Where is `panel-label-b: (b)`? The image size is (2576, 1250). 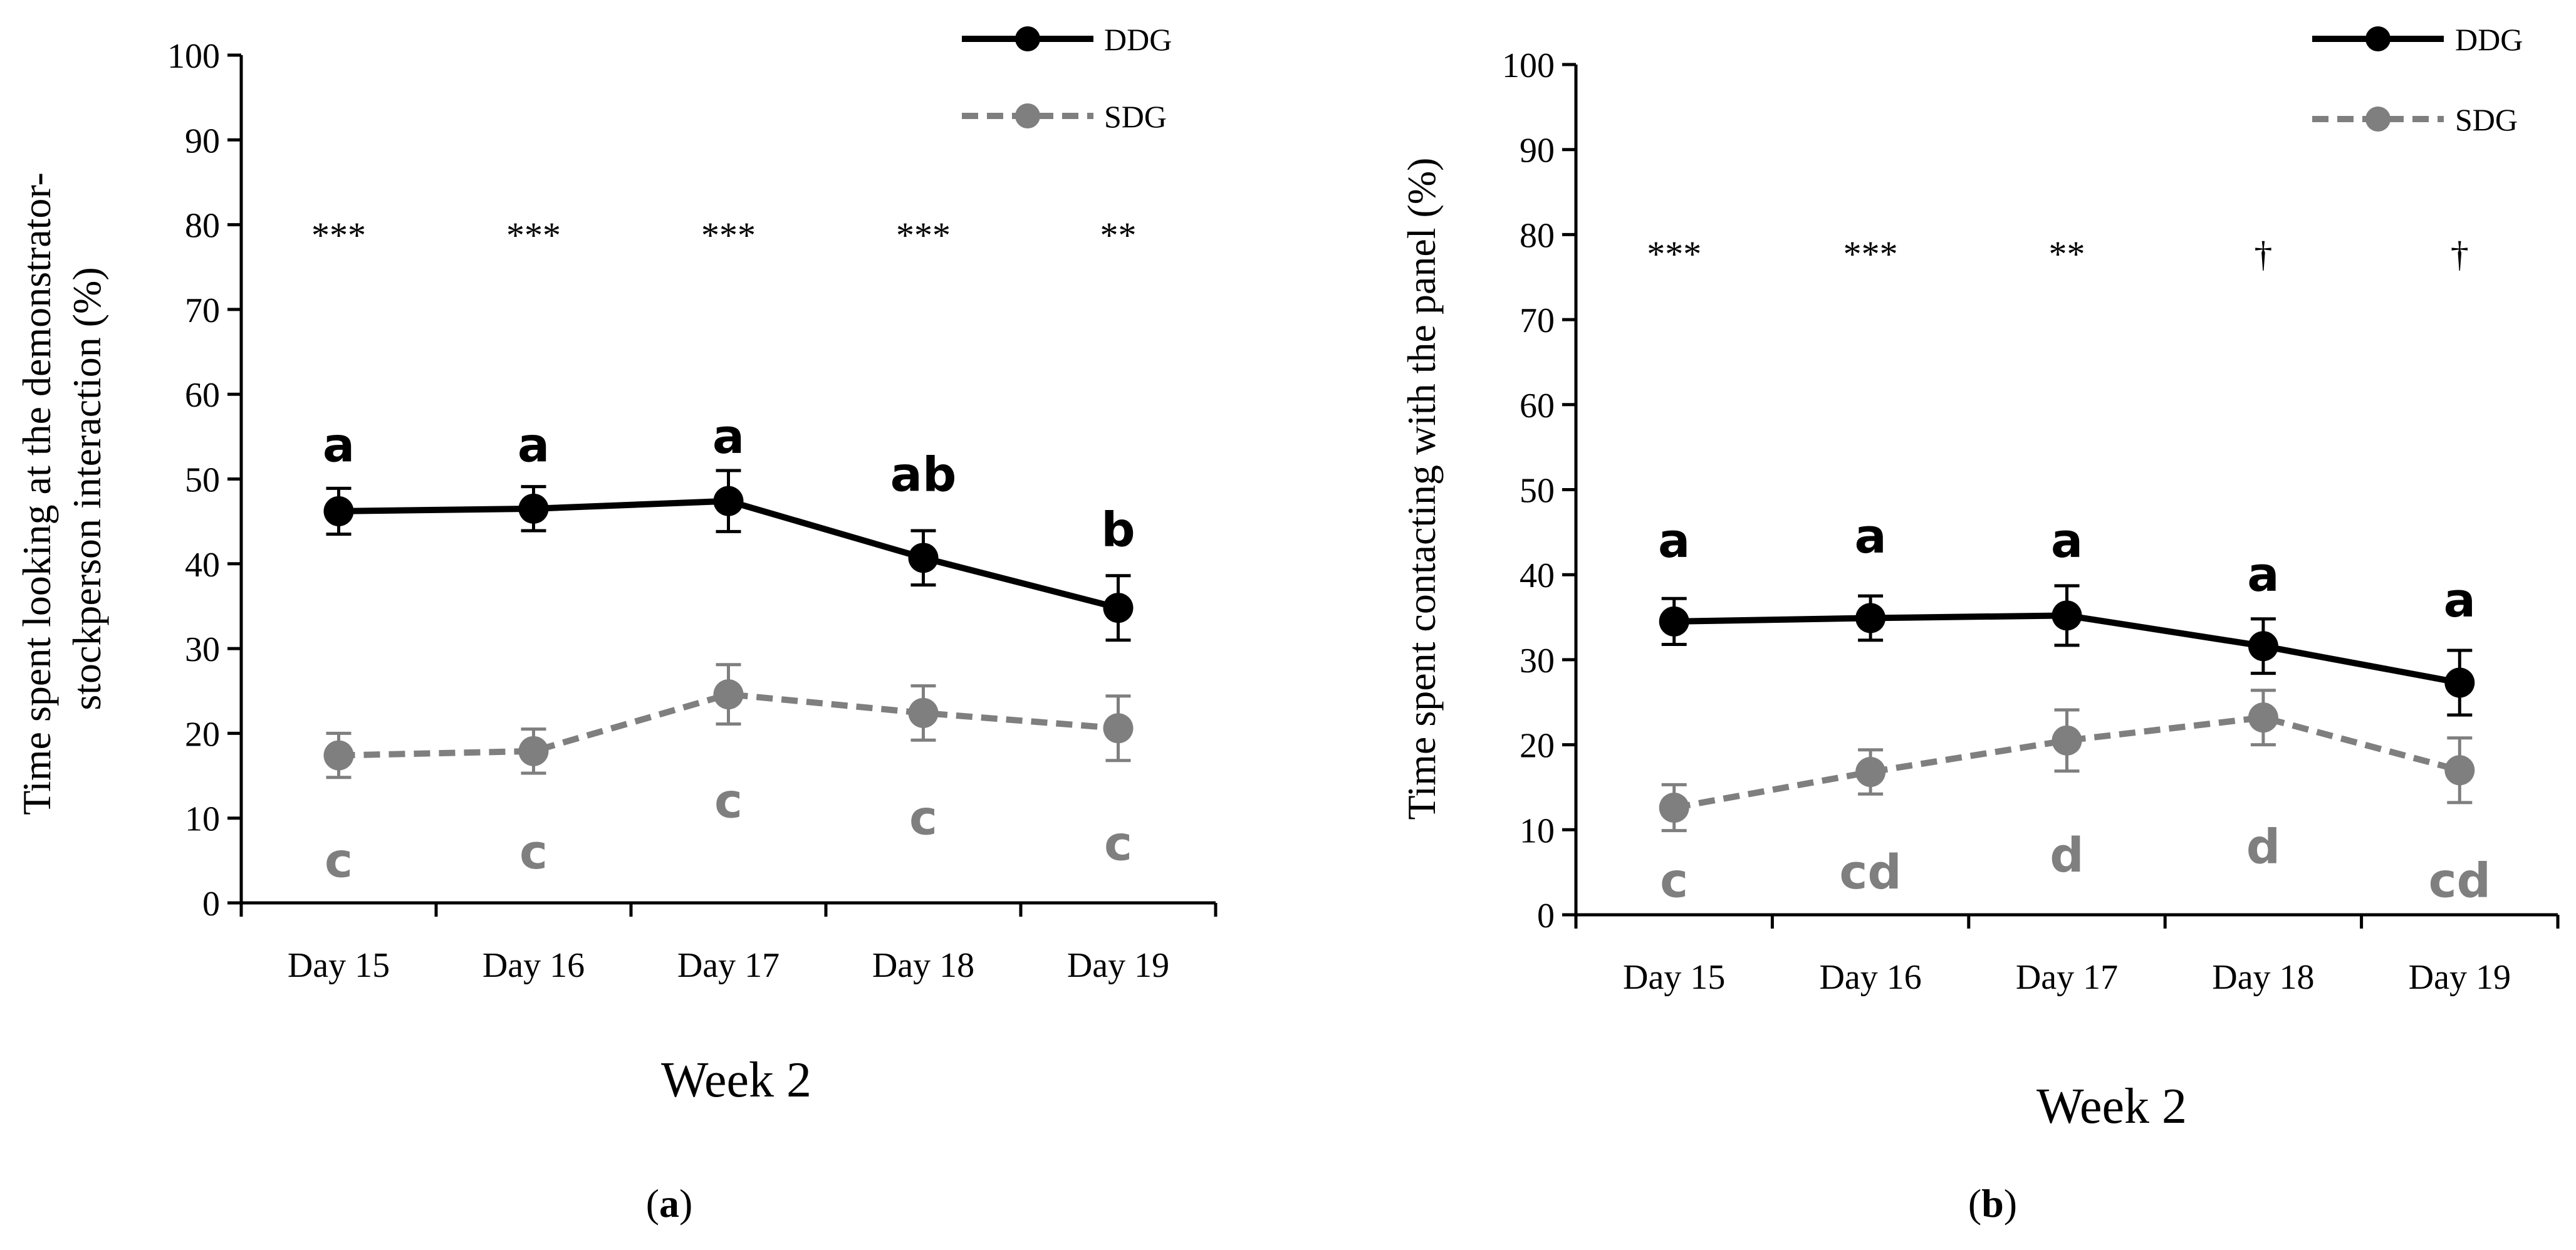 panel-label-b: (b) is located at coordinates (1992, 1203).